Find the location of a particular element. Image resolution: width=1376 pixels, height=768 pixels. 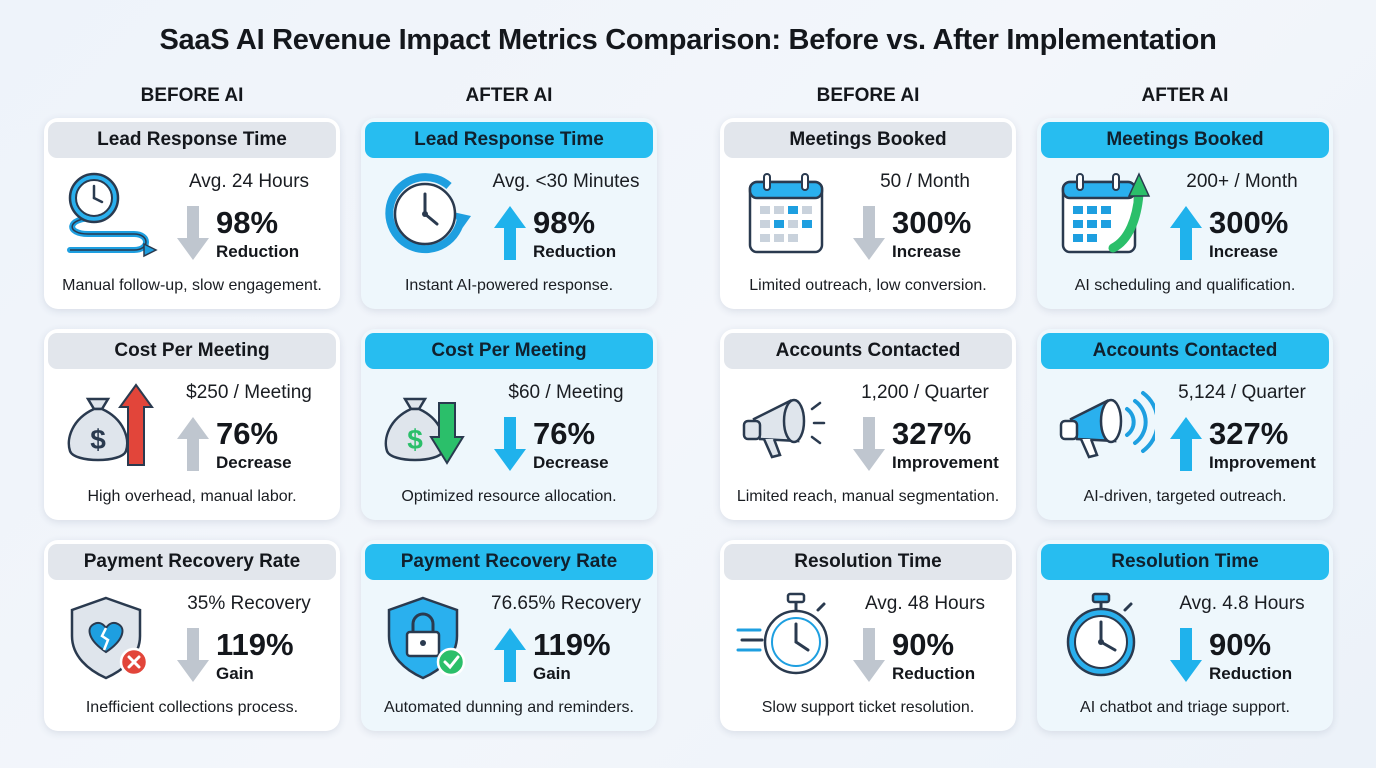

calendar-icon is located at coordinates (786, 213).